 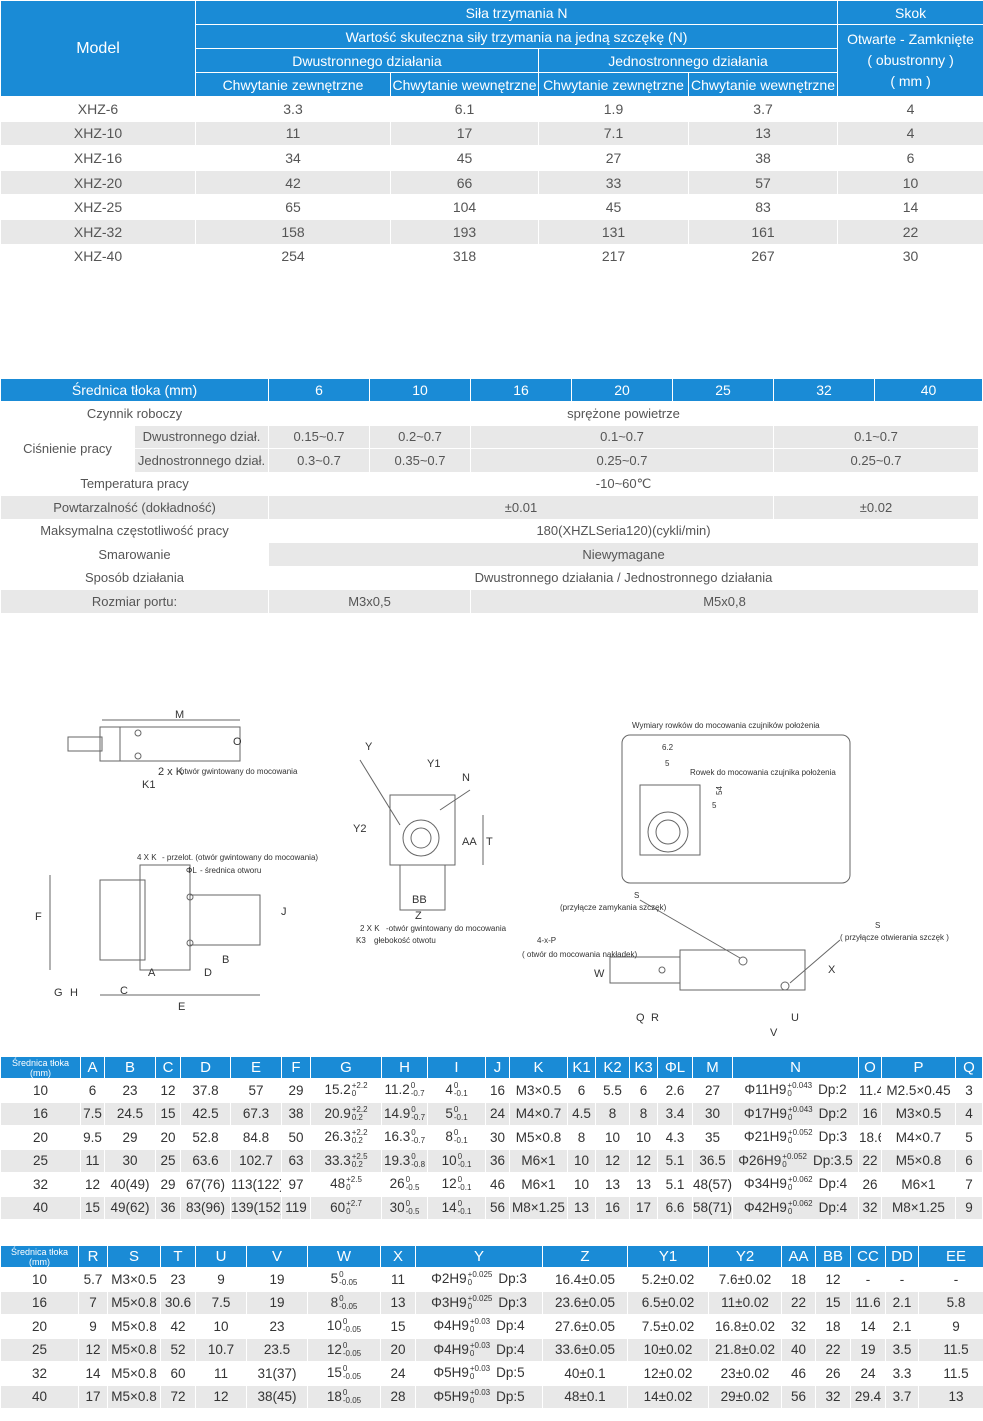 What do you see at coordinates (359, 829) in the screenshot?
I see `drawing-label: Y2` at bounding box center [359, 829].